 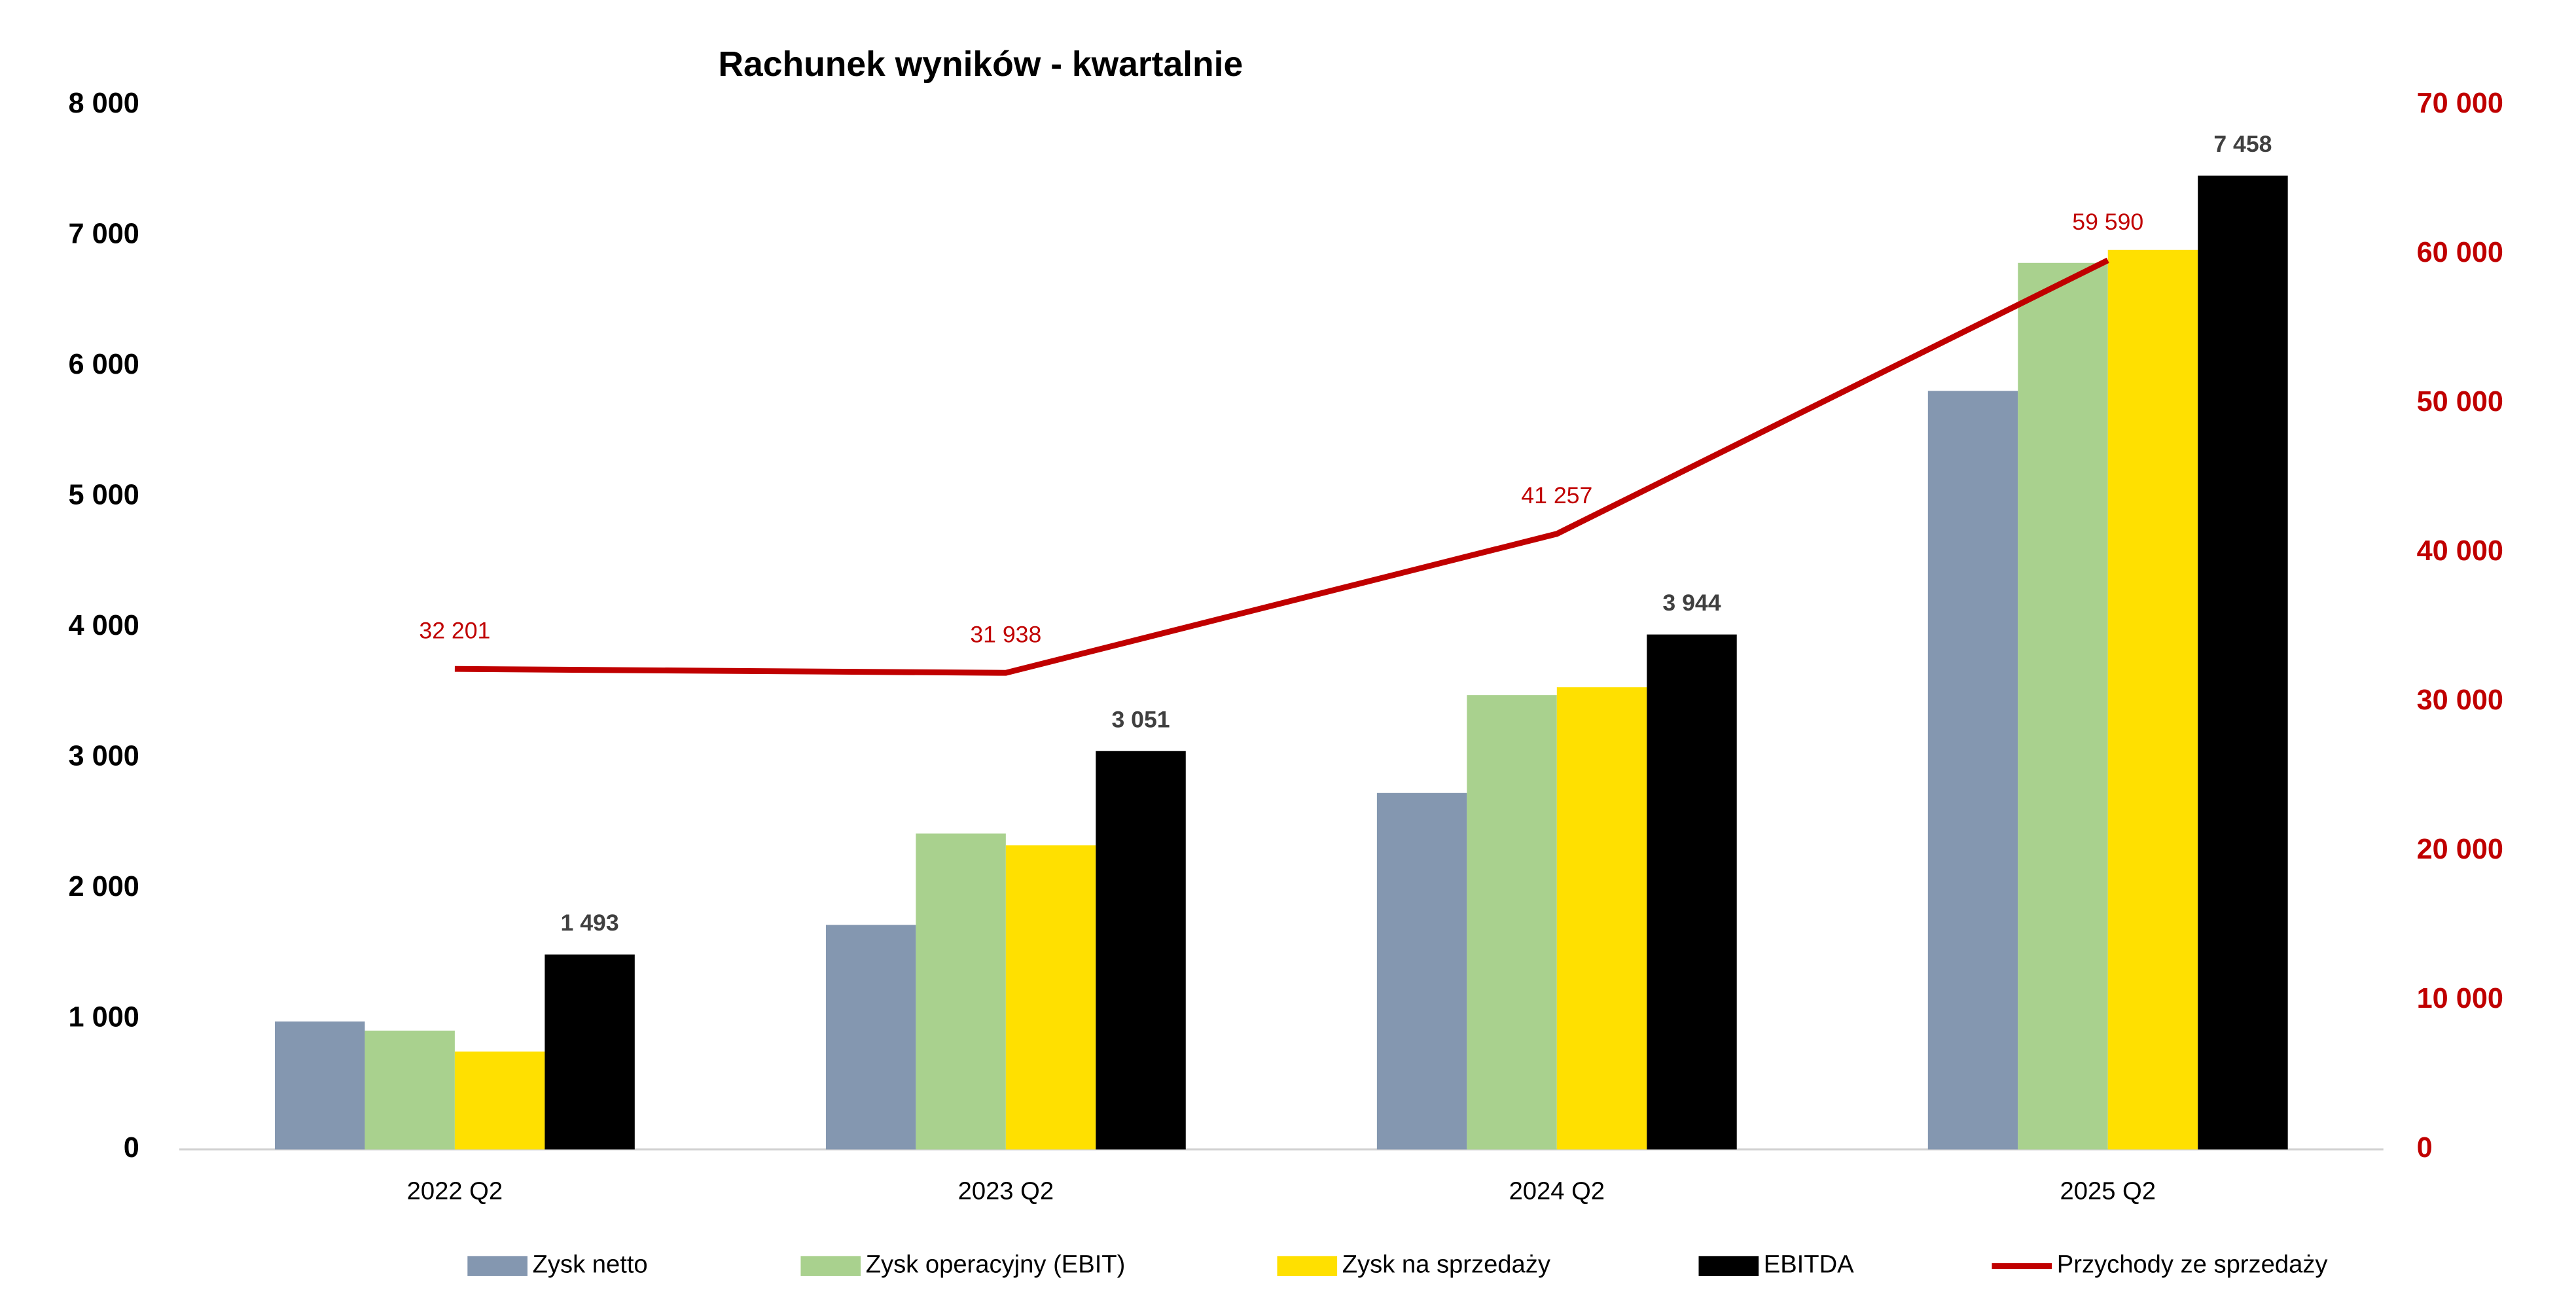 What do you see at coordinates (980, 64) in the screenshot?
I see `chart-title: Rachunek wyników - kwartalnie` at bounding box center [980, 64].